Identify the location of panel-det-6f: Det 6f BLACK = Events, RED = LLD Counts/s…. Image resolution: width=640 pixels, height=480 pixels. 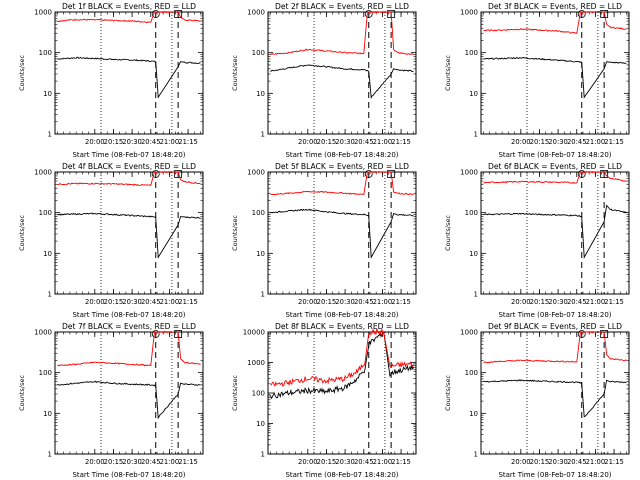
(532, 240).